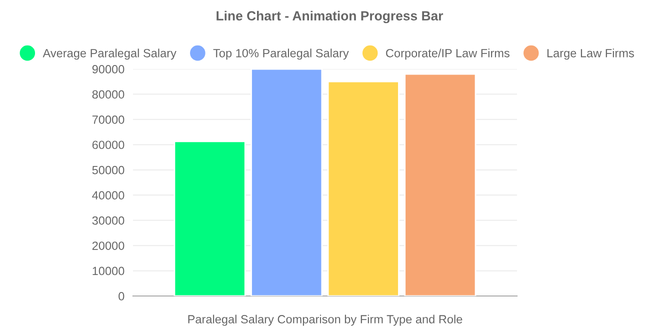 The image size is (659, 329). What do you see at coordinates (448, 54) in the screenshot?
I see `legend-label: Corporate/IP Law Firms` at bounding box center [448, 54].